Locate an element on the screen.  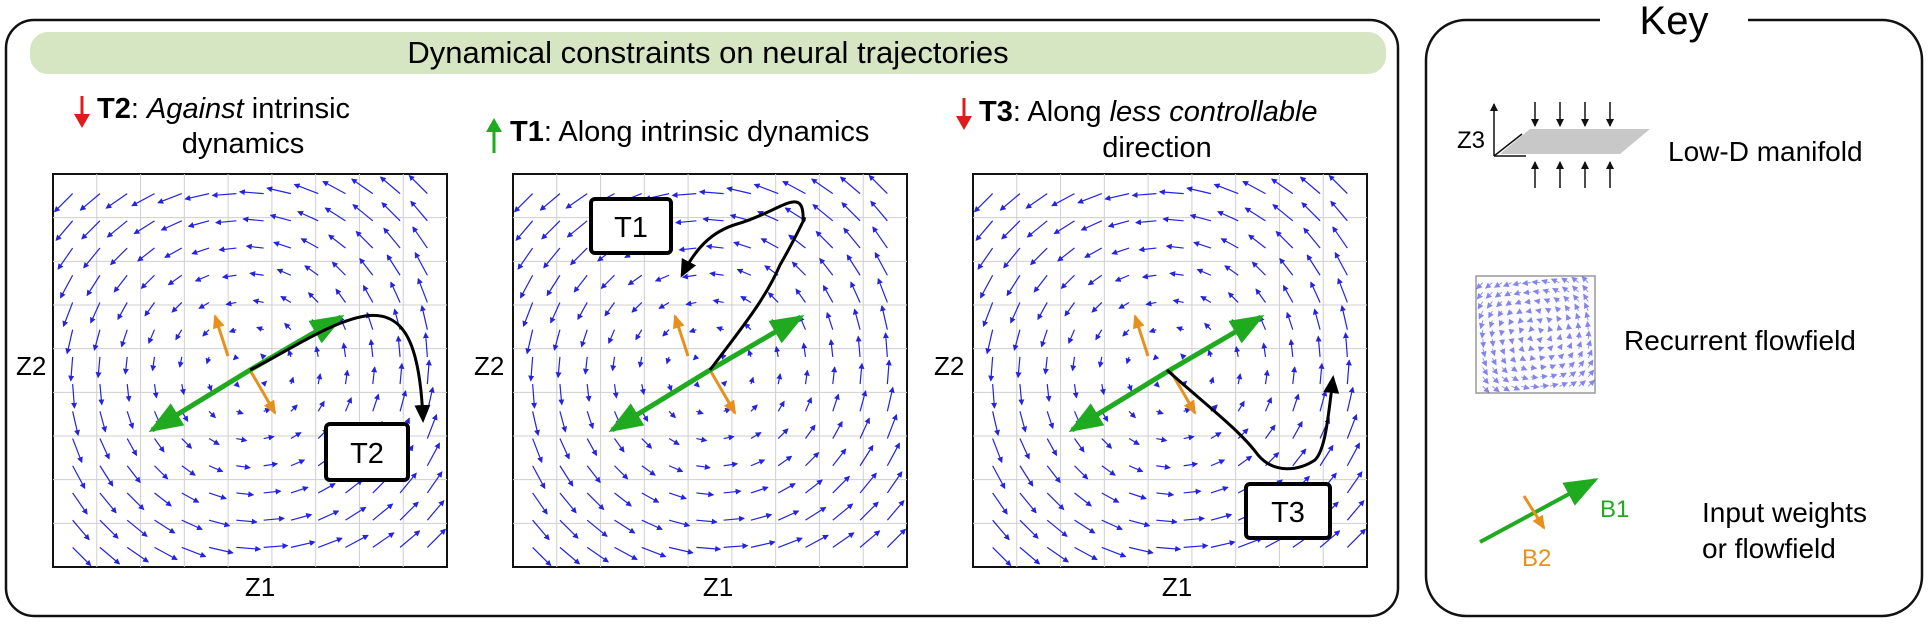
grid-lines is located at coordinates (1170, 370).